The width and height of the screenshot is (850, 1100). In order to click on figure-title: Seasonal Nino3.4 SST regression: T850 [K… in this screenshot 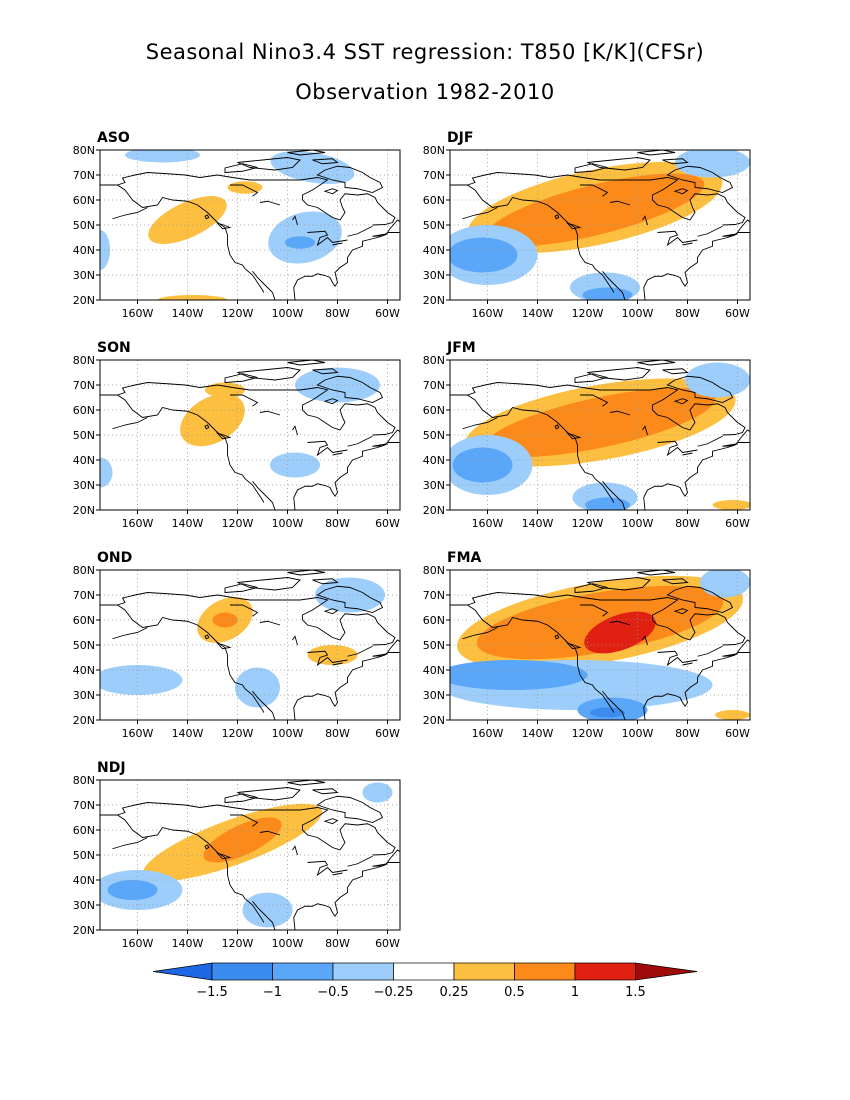, I will do `click(425, 52)`.